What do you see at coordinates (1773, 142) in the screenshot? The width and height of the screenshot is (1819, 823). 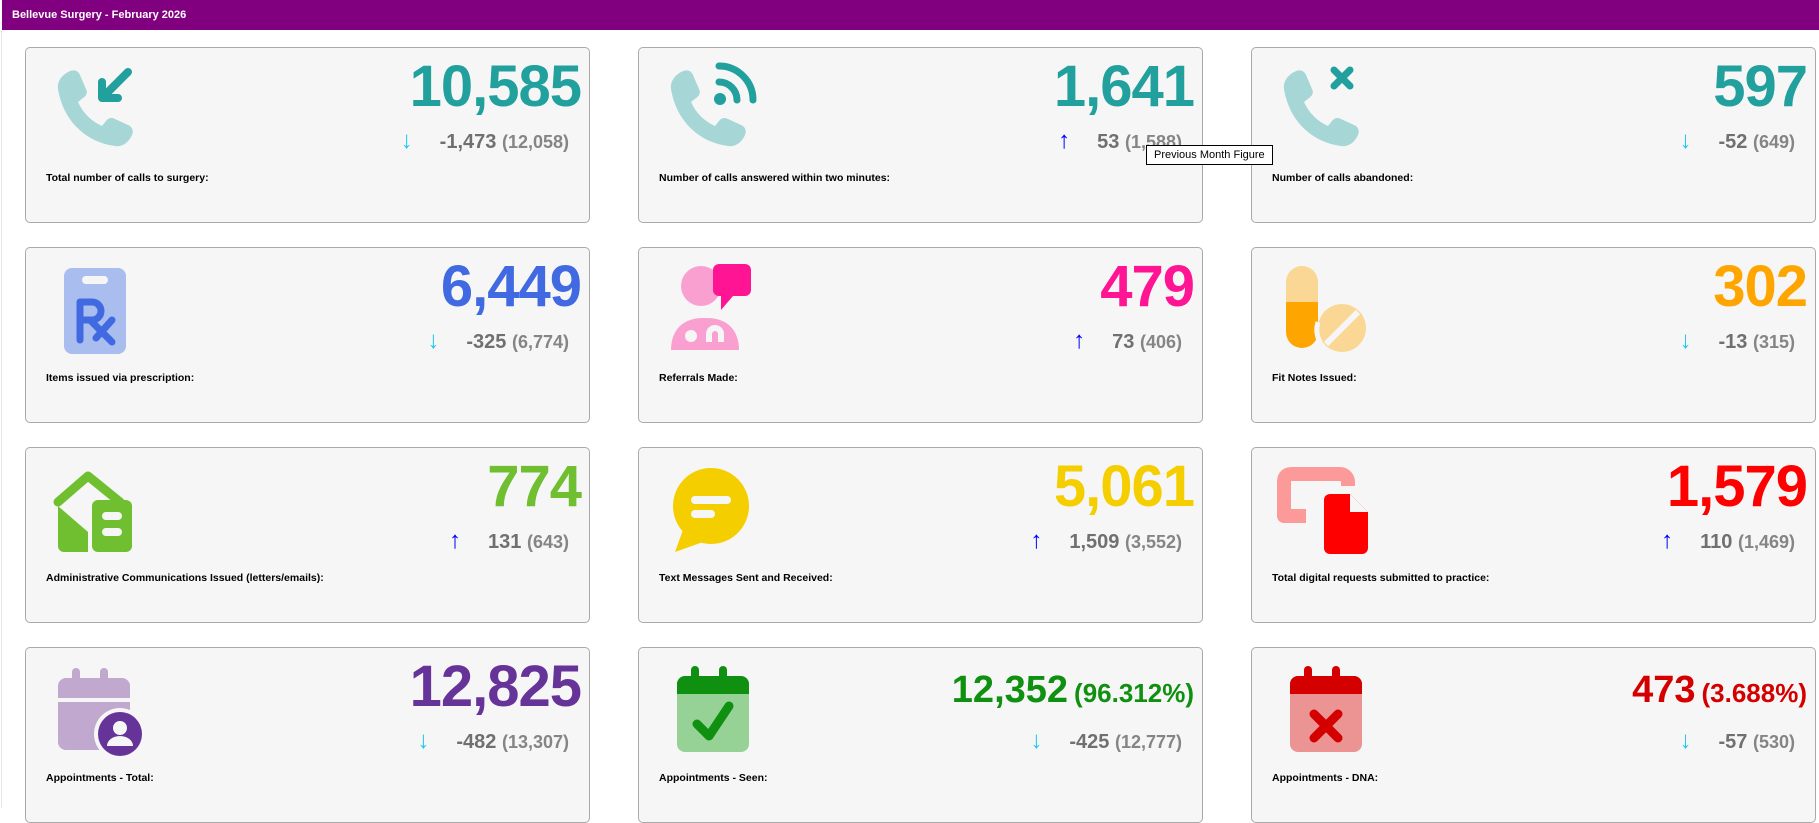 I see `kpi-previous-month-value: (649)` at bounding box center [1773, 142].